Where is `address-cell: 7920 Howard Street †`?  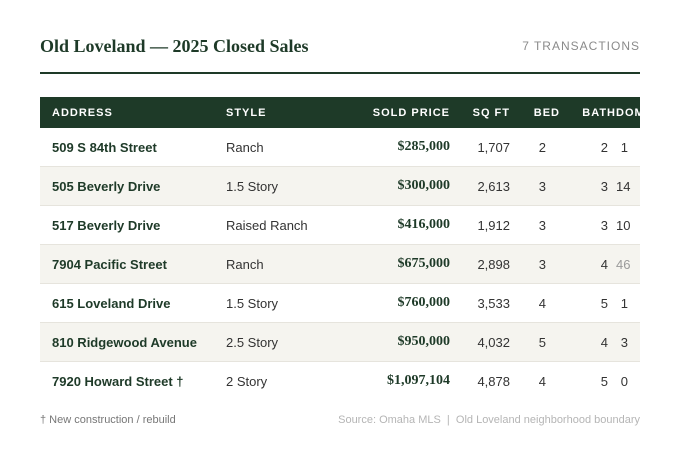
address-cell: 7920 Howard Street † is located at coordinates (118, 381).